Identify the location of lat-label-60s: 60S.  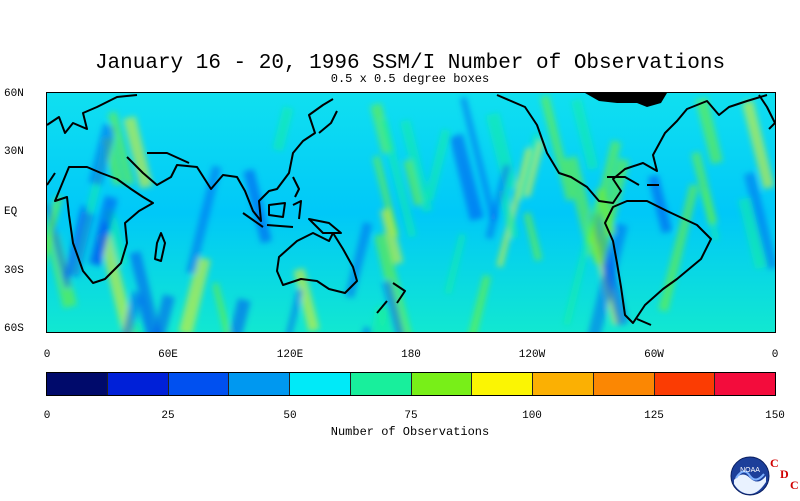
(14, 329).